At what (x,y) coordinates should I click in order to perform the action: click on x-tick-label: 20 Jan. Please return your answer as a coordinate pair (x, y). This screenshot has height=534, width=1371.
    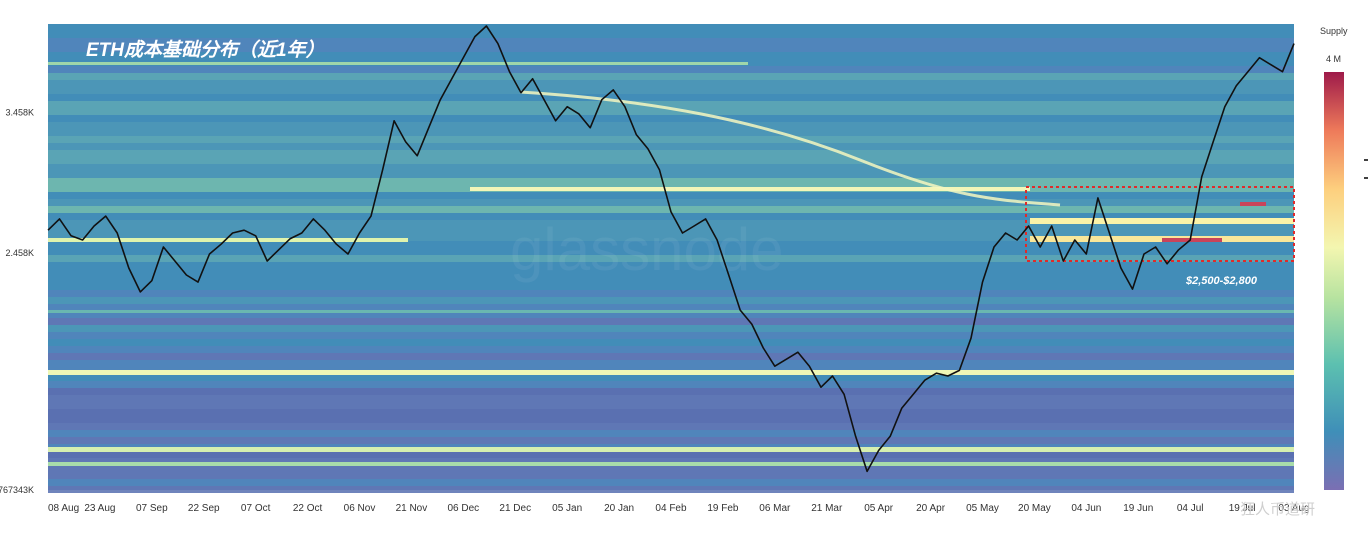
    Looking at the image, I should click on (619, 508).